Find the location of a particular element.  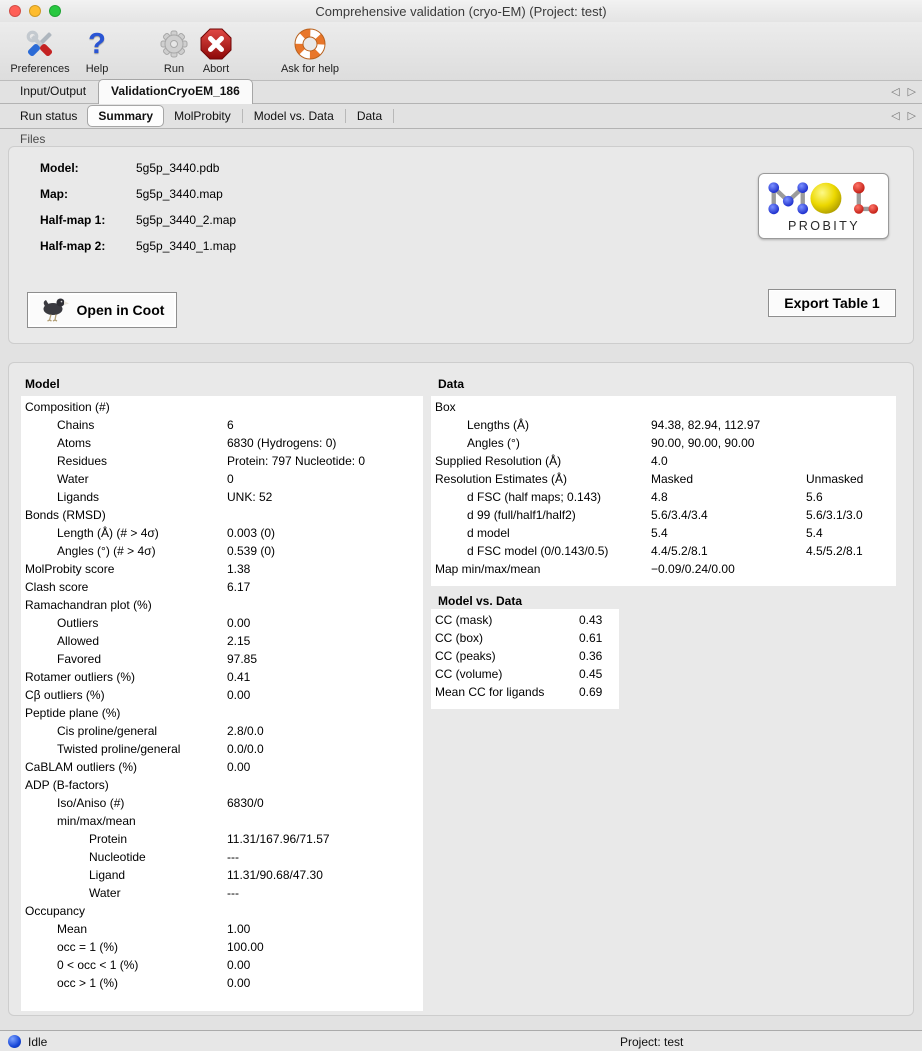

export-table-button: Export Table 1 is located at coordinates (832, 303).